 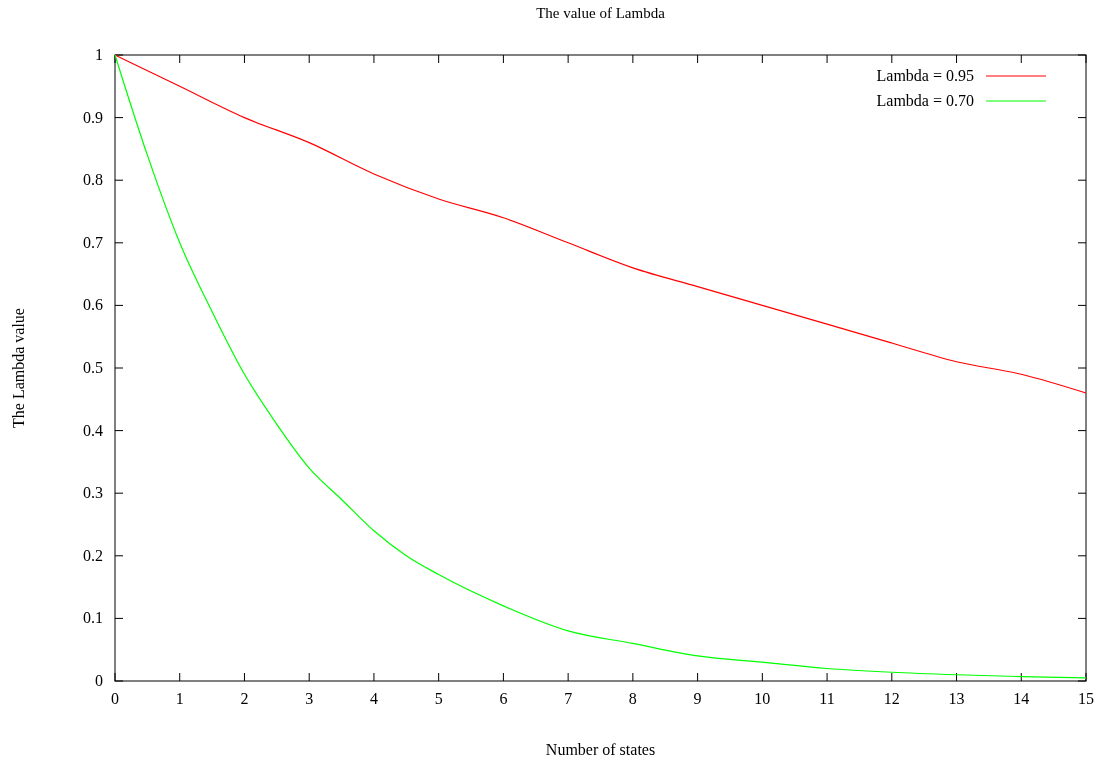 I want to click on y-tick-label: 0.3, so click(x=93, y=493).